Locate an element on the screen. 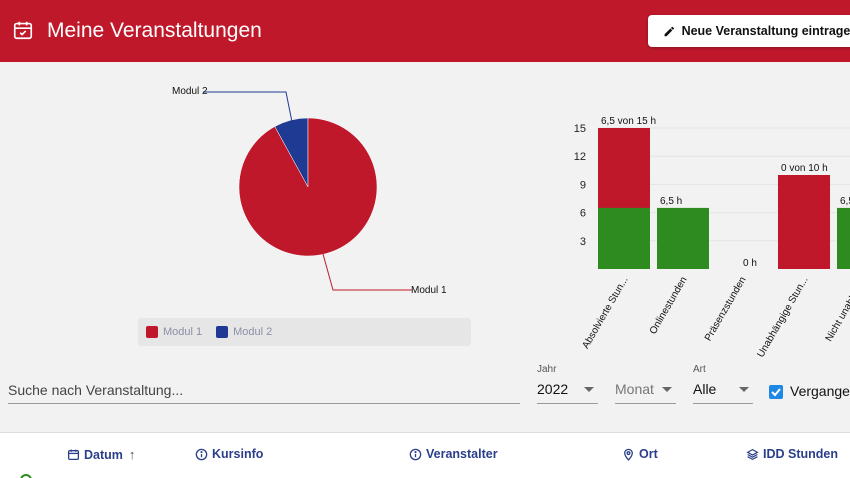 The image size is (850, 478). legend-item-modul-1: Modul 1 is located at coordinates (174, 332).